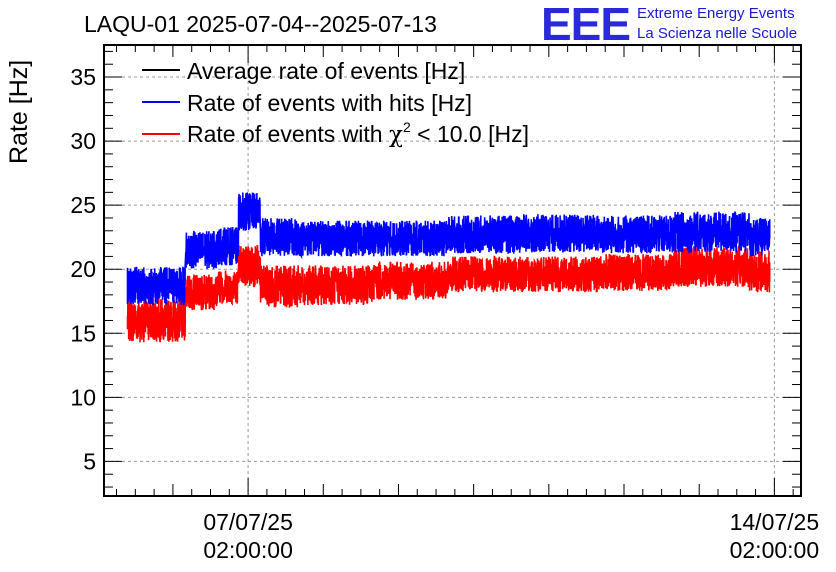 The image size is (836, 572). What do you see at coordinates (83, 77) in the screenshot?
I see `y-tick-label: 35` at bounding box center [83, 77].